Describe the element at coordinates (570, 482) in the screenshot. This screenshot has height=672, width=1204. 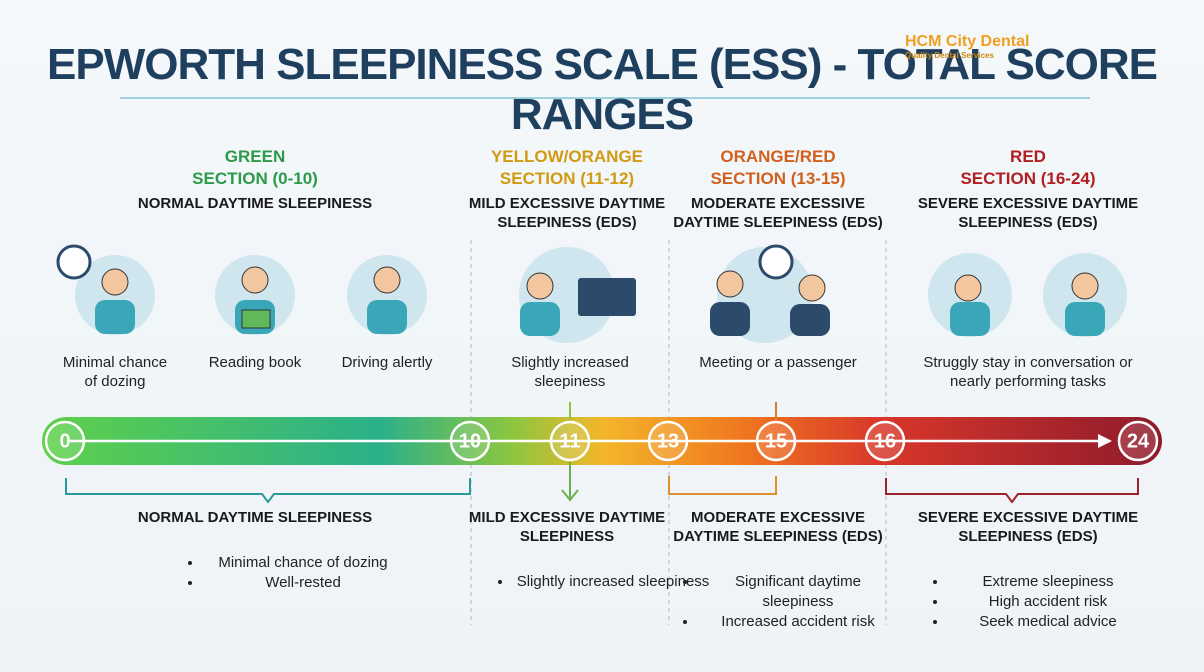
I see `arrow-down` at that location.